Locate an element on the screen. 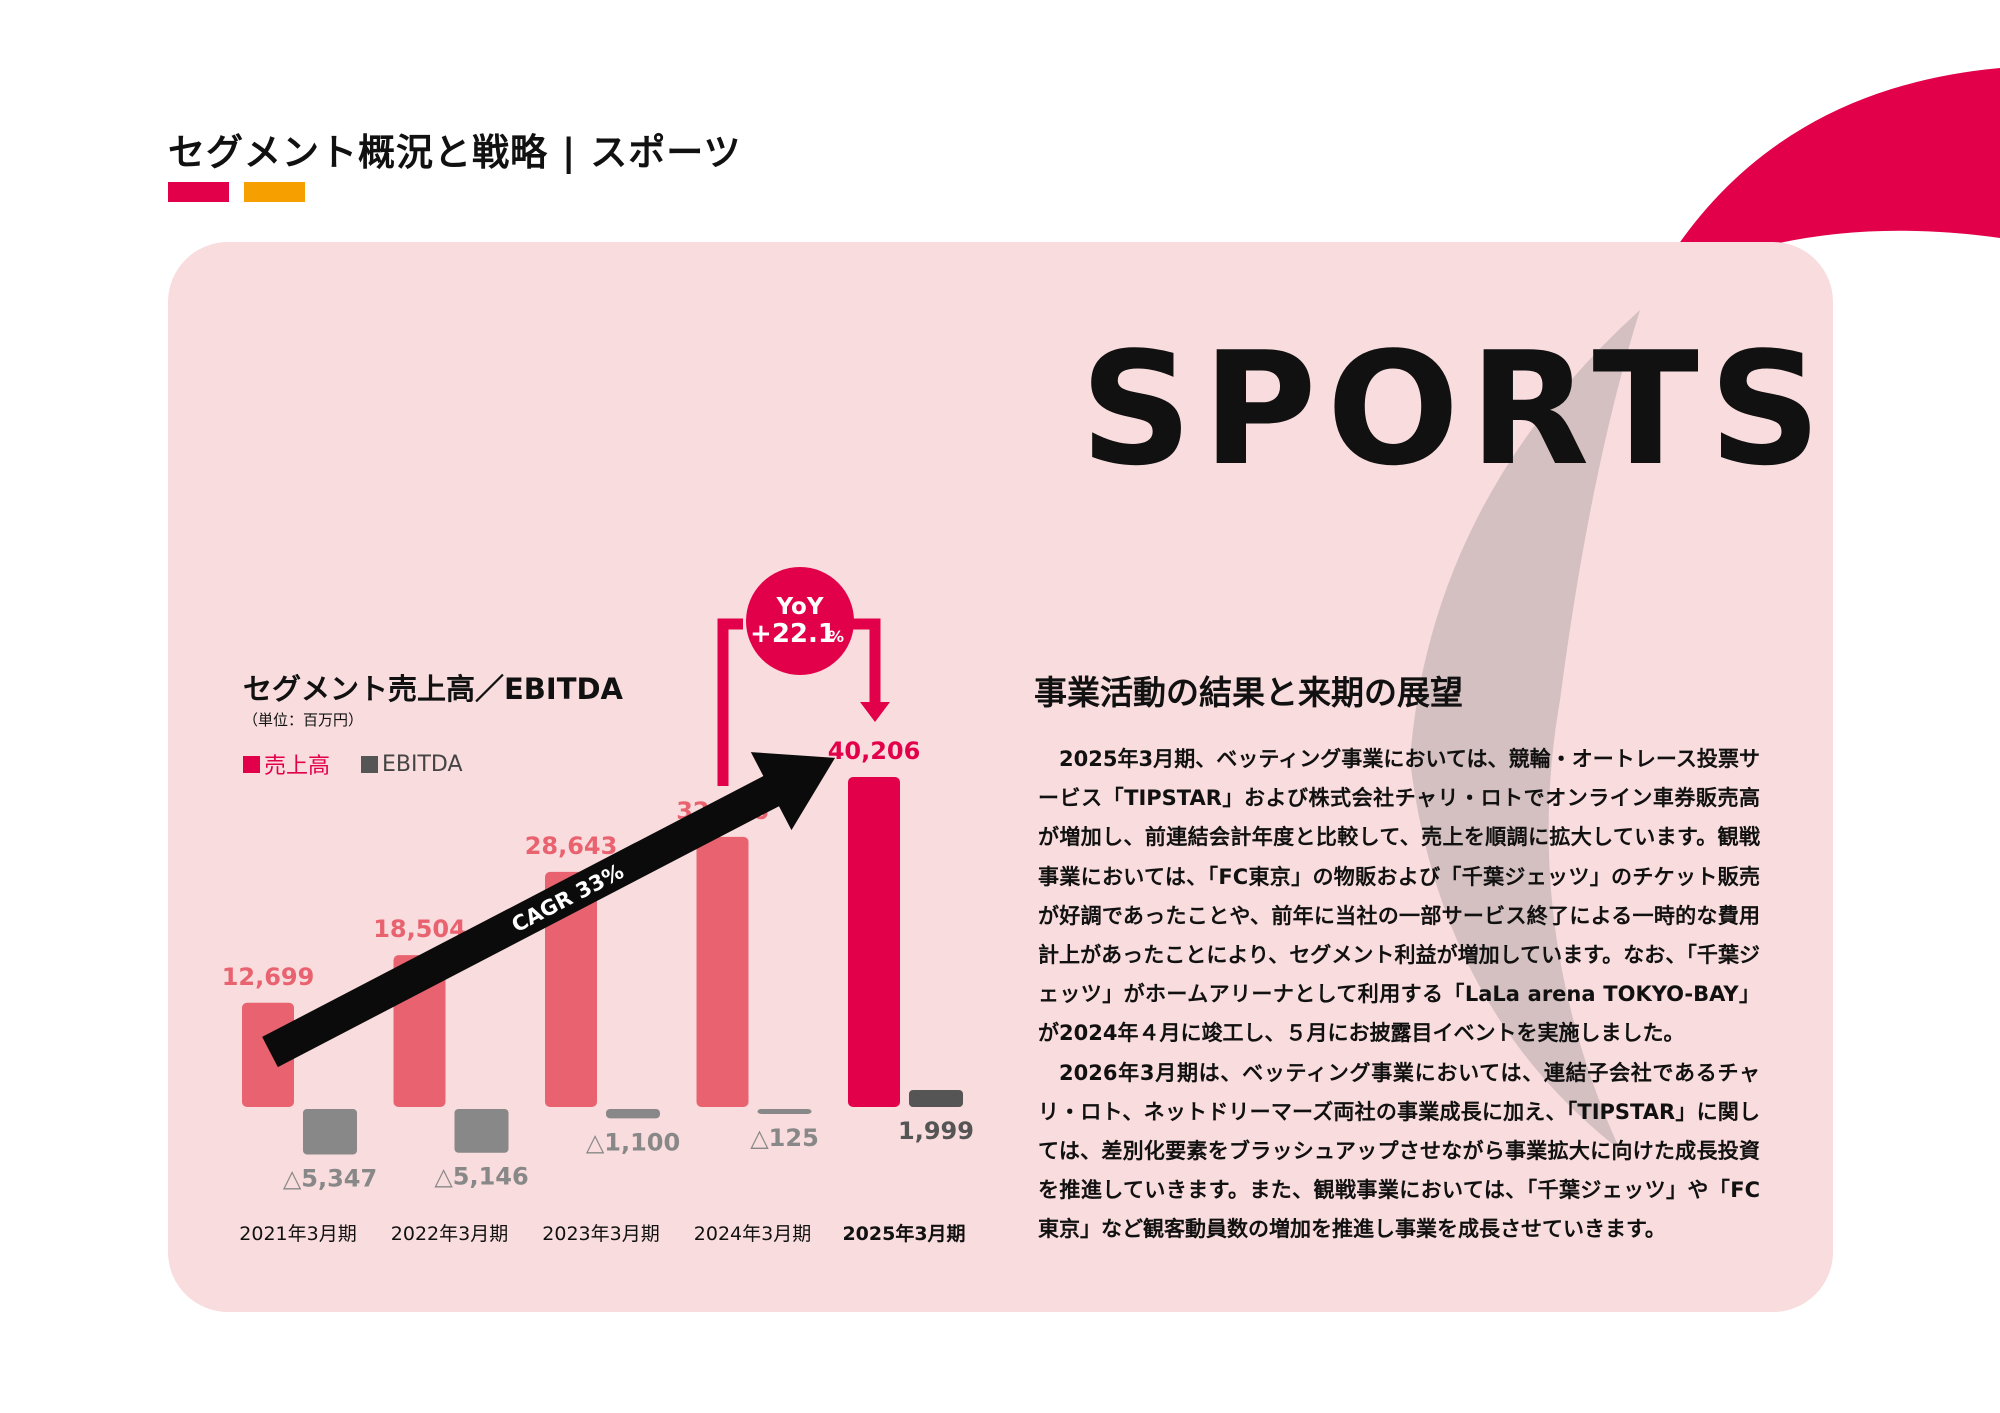 This screenshot has width=2000, height=1413. category-label: 2023年3月期 is located at coordinates (600, 1234).